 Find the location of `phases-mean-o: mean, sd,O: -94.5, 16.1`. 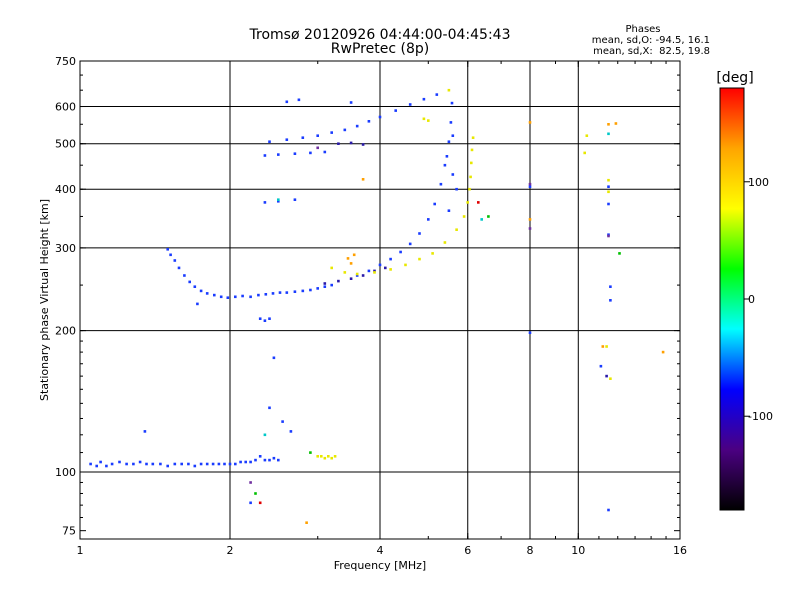

phases-mean-o: mean, sd,O: -94.5, 16.1 is located at coordinates (651, 40).